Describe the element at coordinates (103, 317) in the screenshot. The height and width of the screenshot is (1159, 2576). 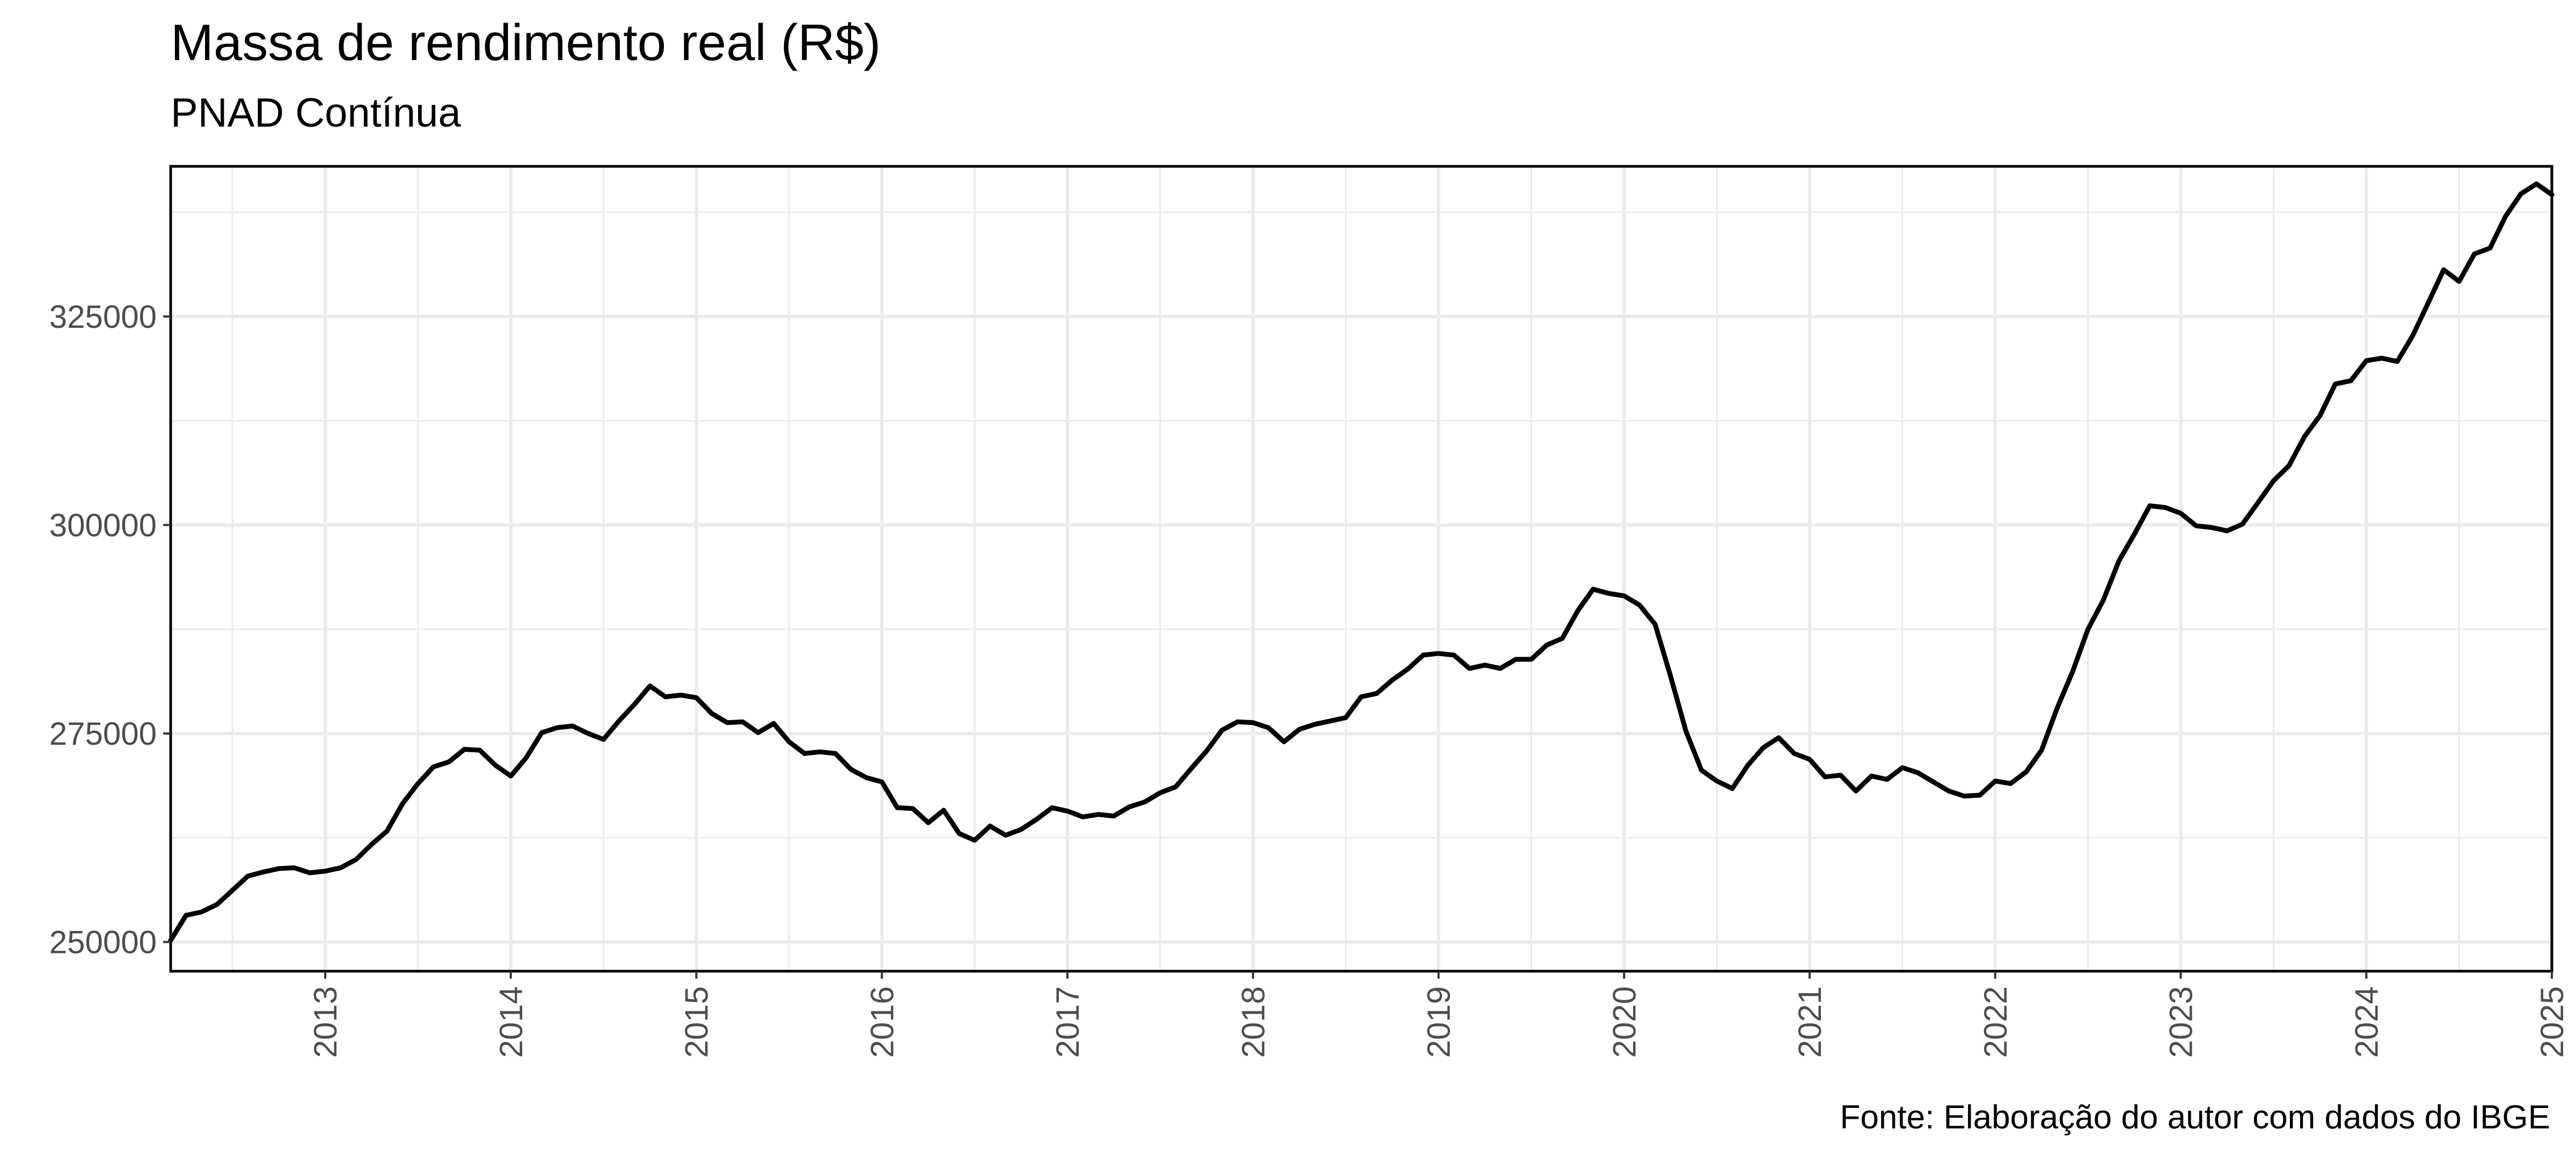
I see `y-tick-label: 325000` at that location.